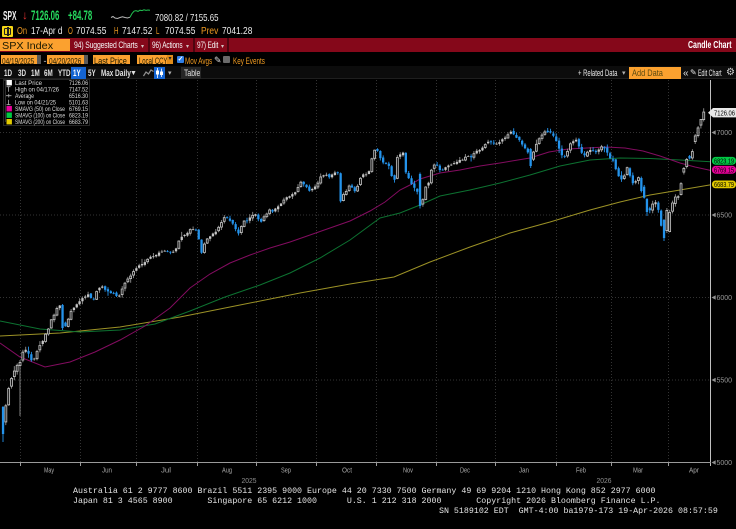 This screenshot has width=736, height=529. Describe the element at coordinates (37, 89) in the screenshot. I see `svg-text: High on 04/17/26` at that location.